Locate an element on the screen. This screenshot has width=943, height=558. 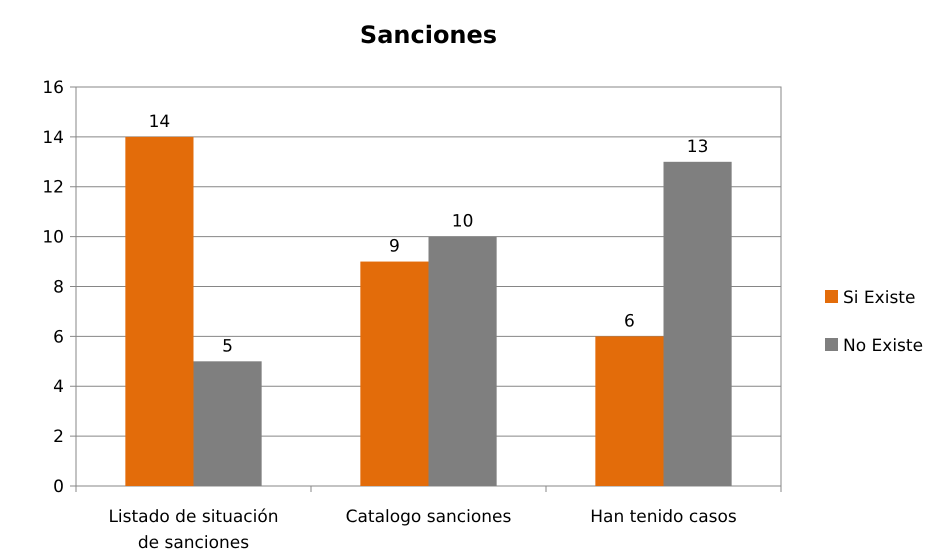
y-tick-label: 2 is located at coordinates (58, 437).